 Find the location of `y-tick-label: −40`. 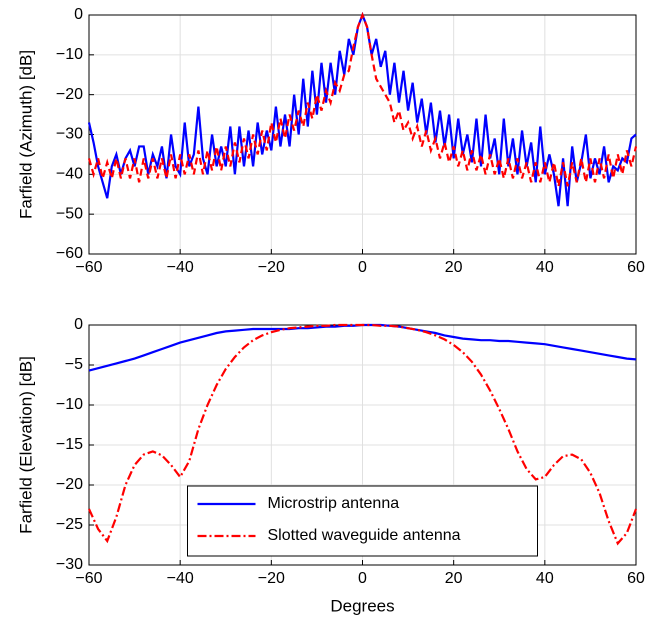

y-tick-label: −40 is located at coordinates (69, 174).